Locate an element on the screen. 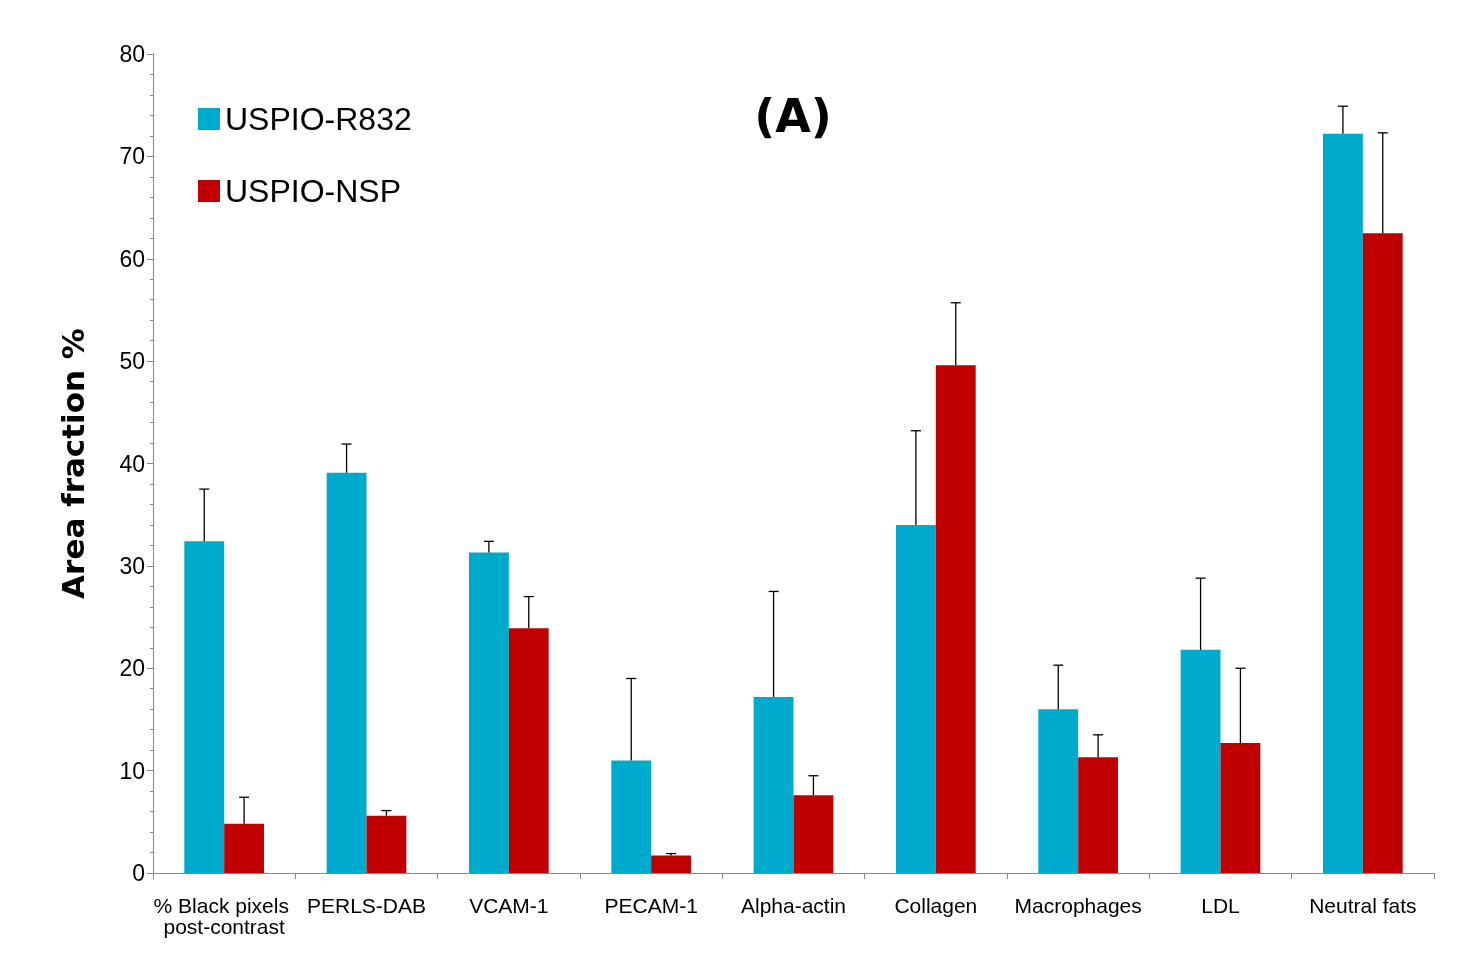 The height and width of the screenshot is (973, 1462). y-tick-label: 20 is located at coordinates (132, 668).